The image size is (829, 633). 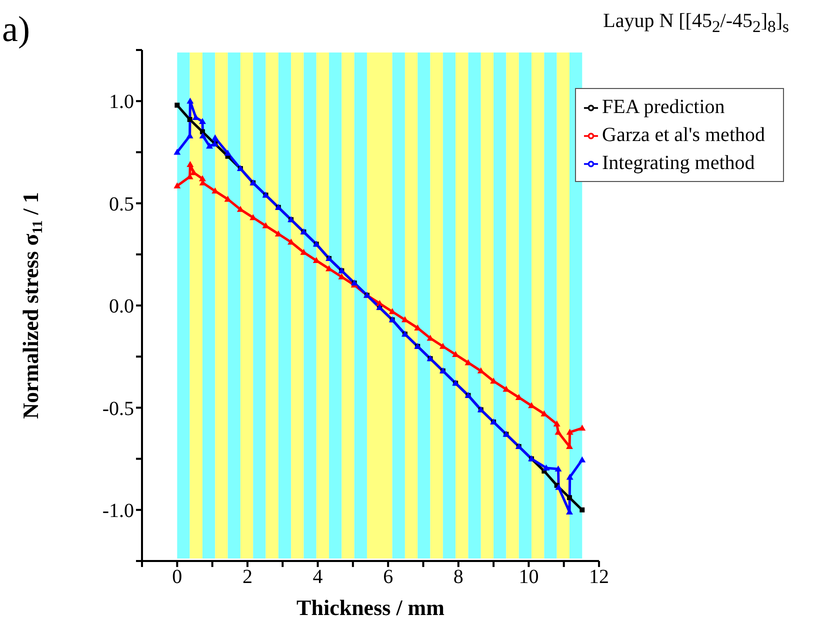 What do you see at coordinates (696, 23) in the screenshot?
I see `text: Layup N [[45$_{2}$/-45$_{2}$]$_{8}$]$_{s}$` at bounding box center [696, 23].